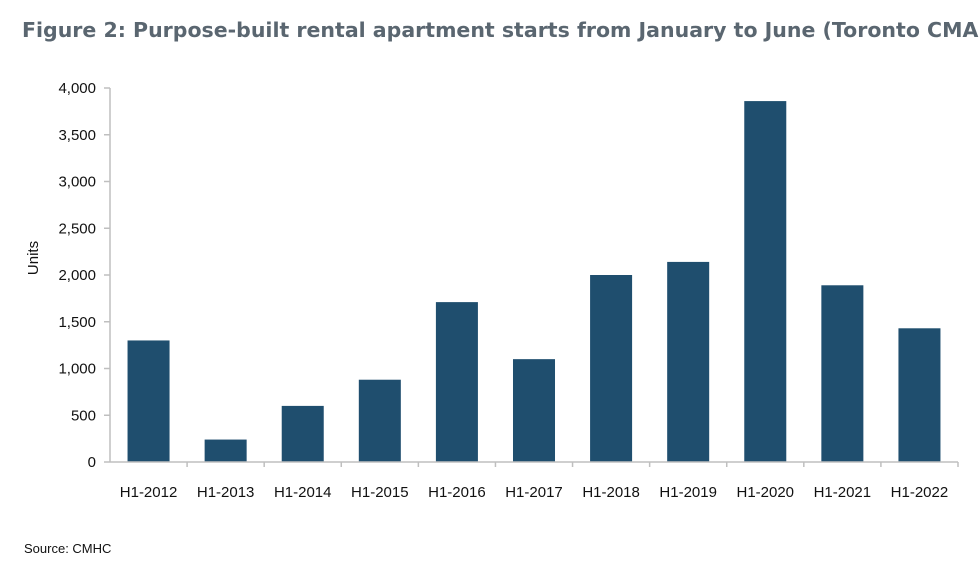 The image size is (980, 570). What do you see at coordinates (919, 395) in the screenshot?
I see `bar-h1-2022` at bounding box center [919, 395].